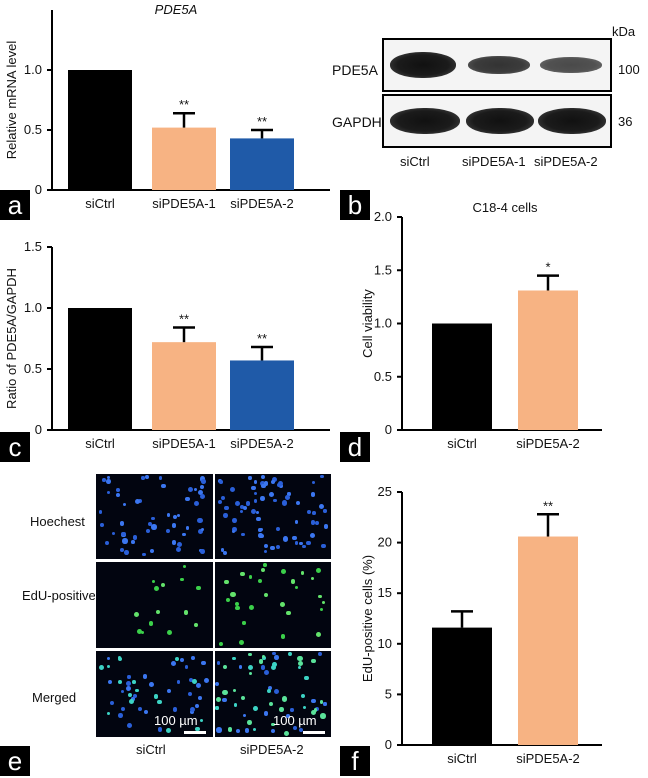 This screenshot has width=648, height=778. I want to click on chart-a-bar, so click(262, 164).